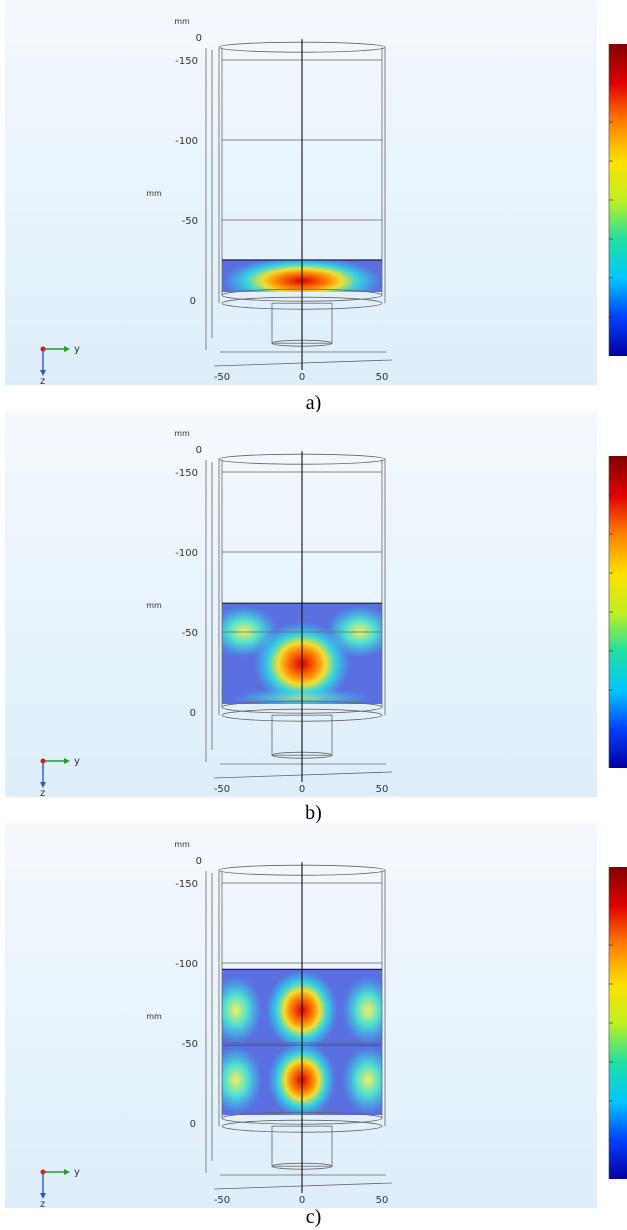 This screenshot has width=627, height=1230. What do you see at coordinates (354, 631) in the screenshot?
I see `field-lobe-right` at bounding box center [354, 631].